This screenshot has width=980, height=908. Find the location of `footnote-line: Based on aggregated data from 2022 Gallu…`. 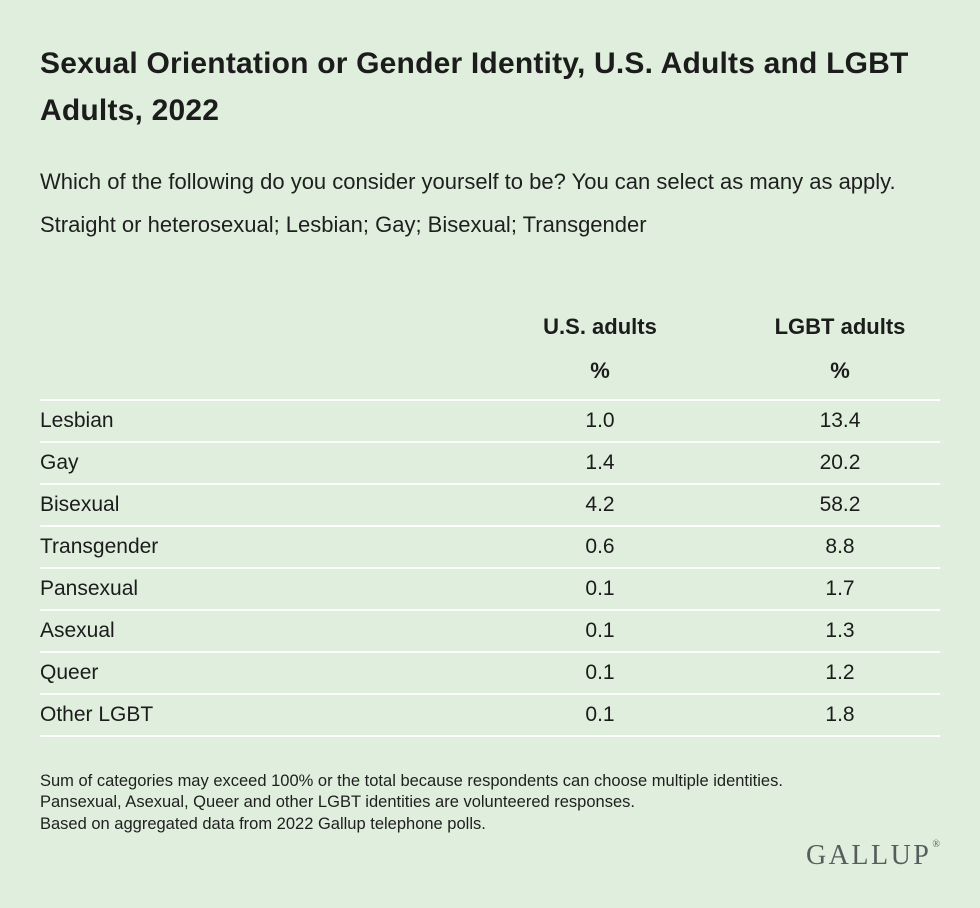

footnote-line: Based on aggregated data from 2022 Gallu… is located at coordinates (263, 824).